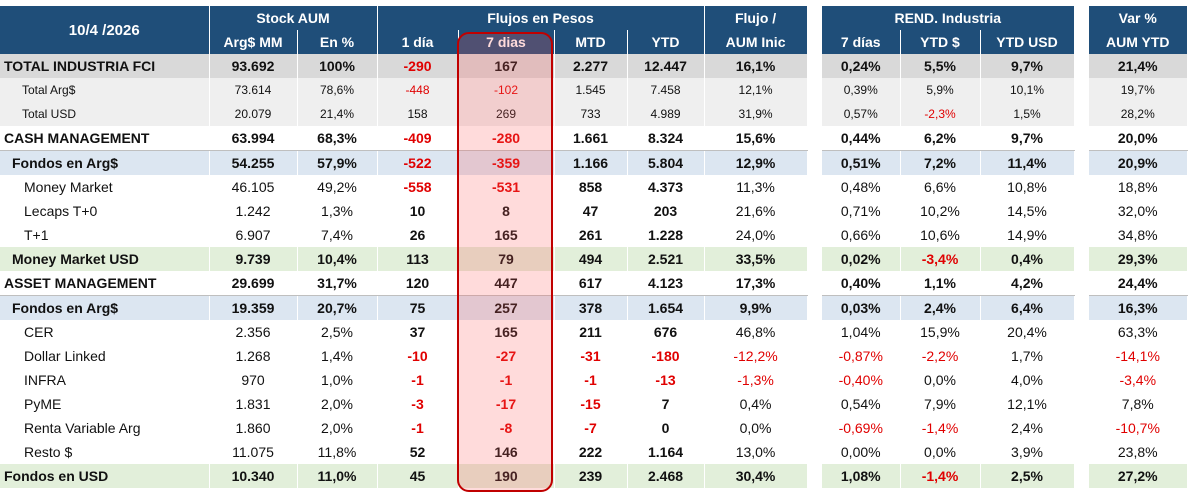 The image size is (1193, 497). I want to click on table-row: 32,0%, so click(1138, 211).